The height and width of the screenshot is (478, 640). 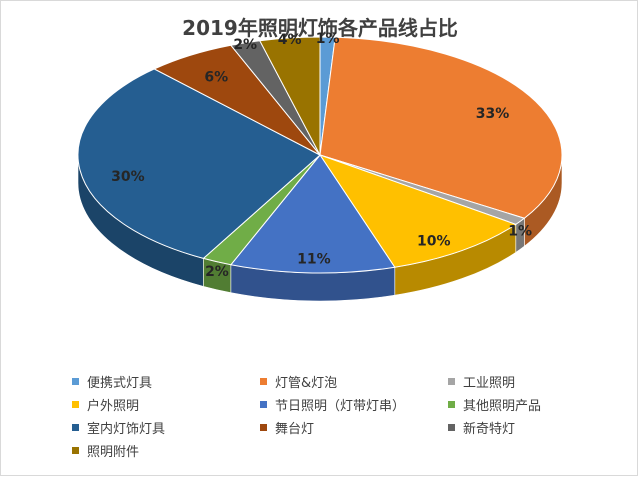 I want to click on legend-item: 节日照明（灯带灯串）, so click(x=354, y=404).